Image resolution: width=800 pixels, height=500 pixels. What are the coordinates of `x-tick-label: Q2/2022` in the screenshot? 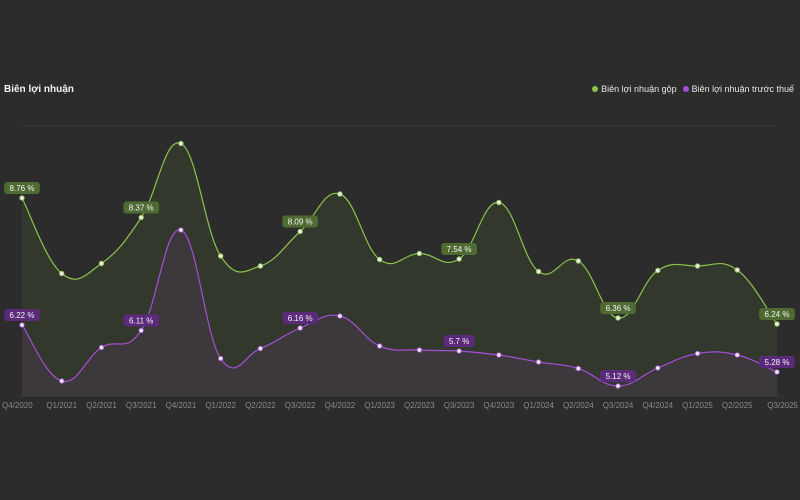 It's located at (260, 405).